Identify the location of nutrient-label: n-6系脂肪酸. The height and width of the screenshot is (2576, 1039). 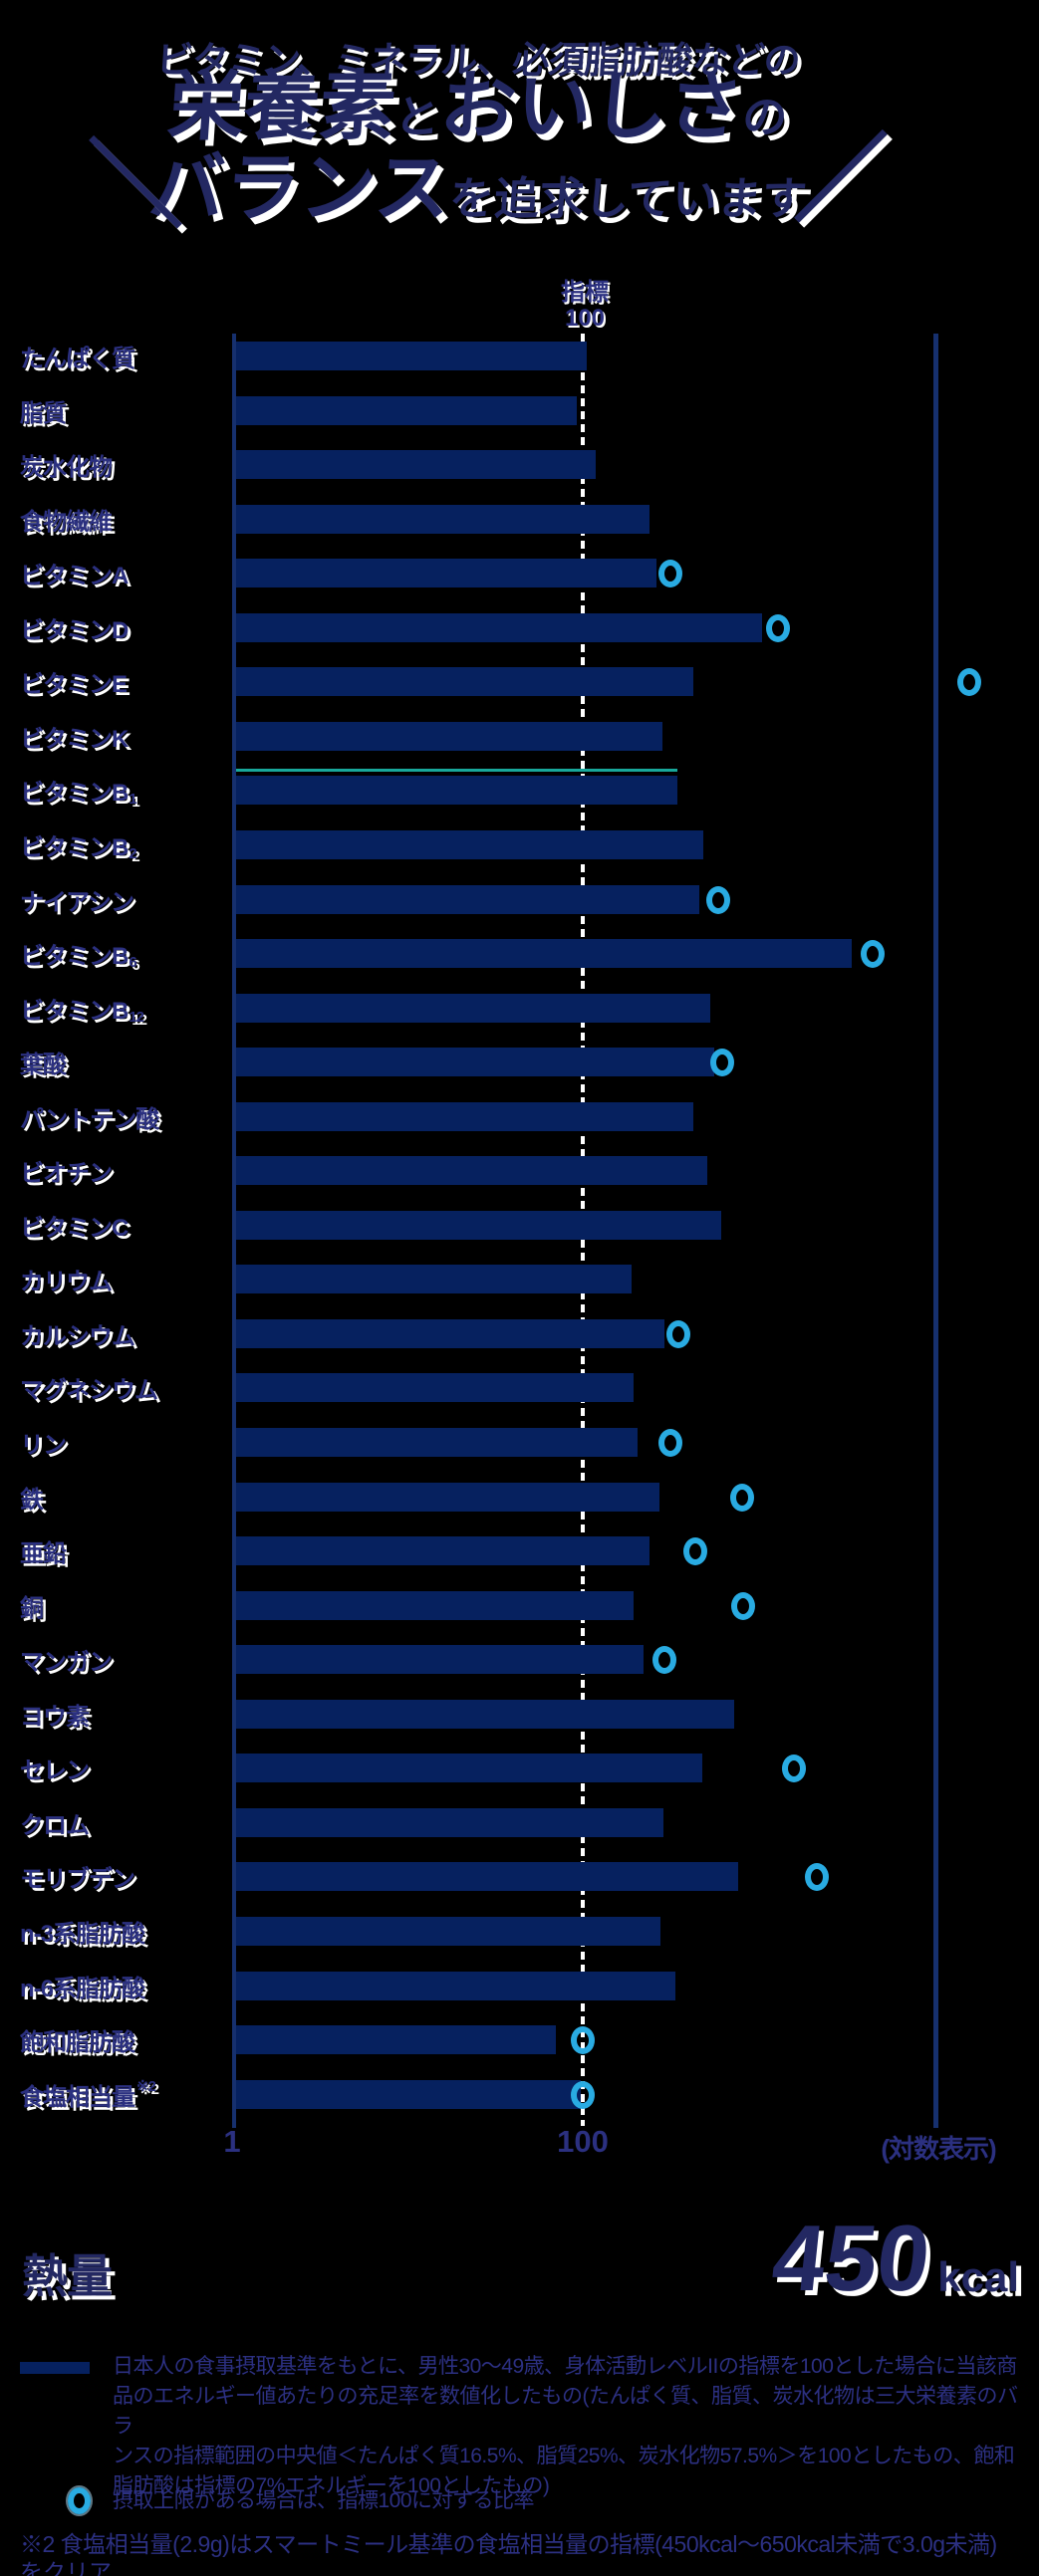
(82, 1987).